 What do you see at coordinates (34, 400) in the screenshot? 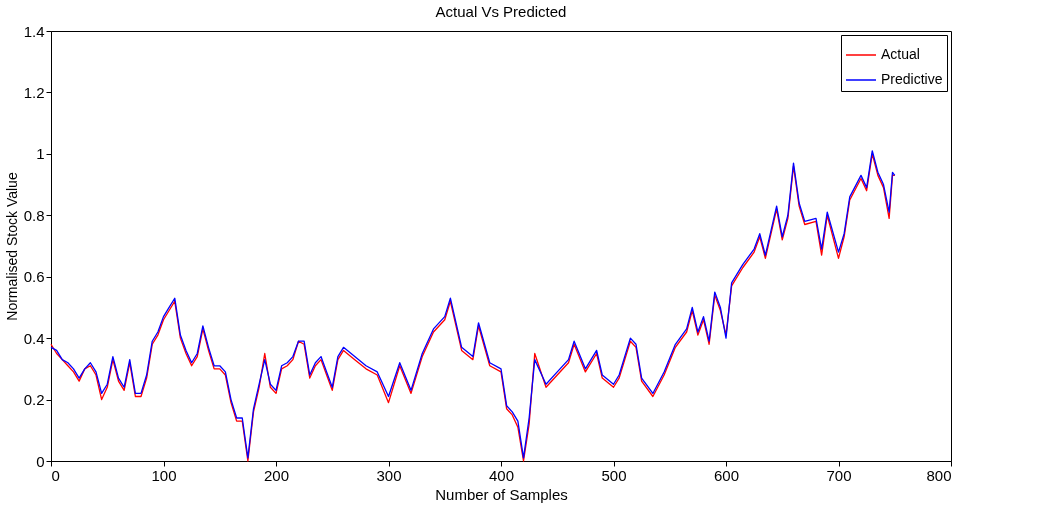
I see `y-tick-label: 0.2` at bounding box center [34, 400].